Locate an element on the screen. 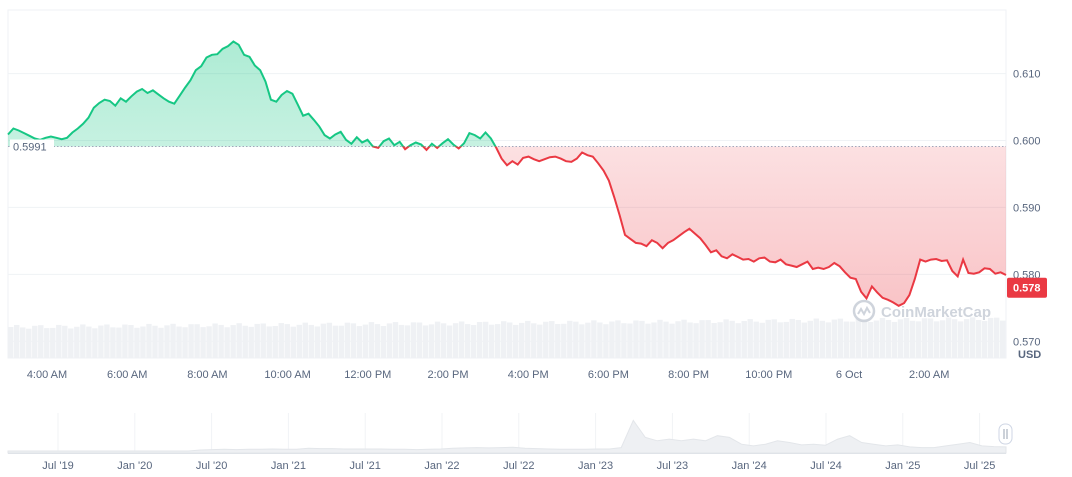  navigator-tick-label: Jul '19 is located at coordinates (57, 466).